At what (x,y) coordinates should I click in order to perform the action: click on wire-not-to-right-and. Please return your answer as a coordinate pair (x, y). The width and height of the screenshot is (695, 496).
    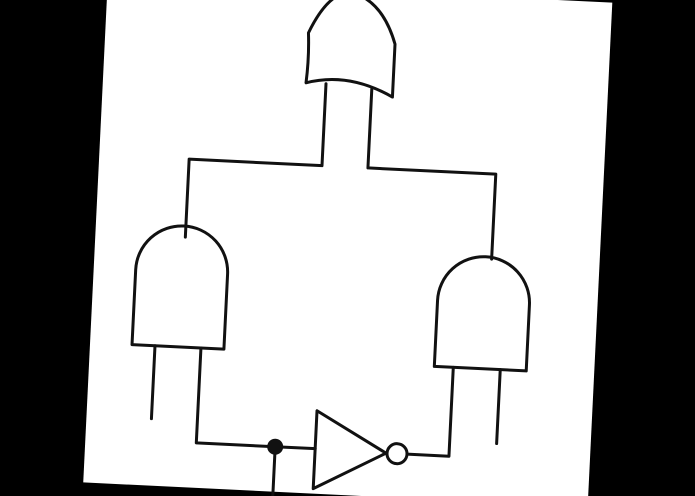
    Looking at the image, I should click on (430, 411).